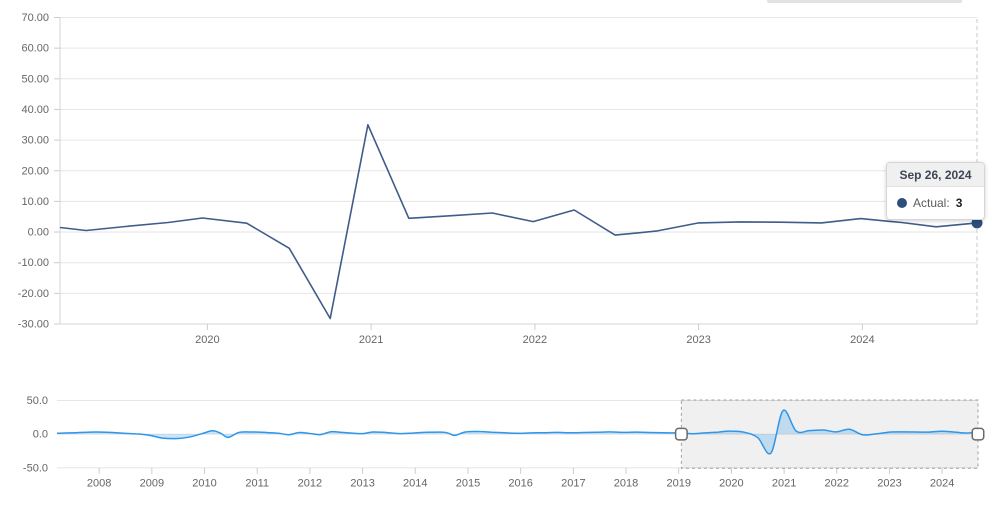  I want to click on navigator-selected-range, so click(829, 434).